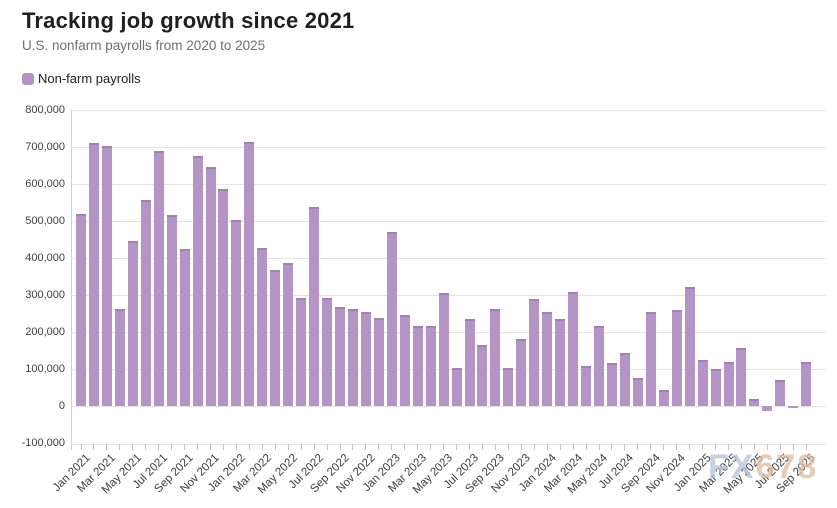  Describe the element at coordinates (793, 407) in the screenshot. I see `bar-aug-2025` at that location.